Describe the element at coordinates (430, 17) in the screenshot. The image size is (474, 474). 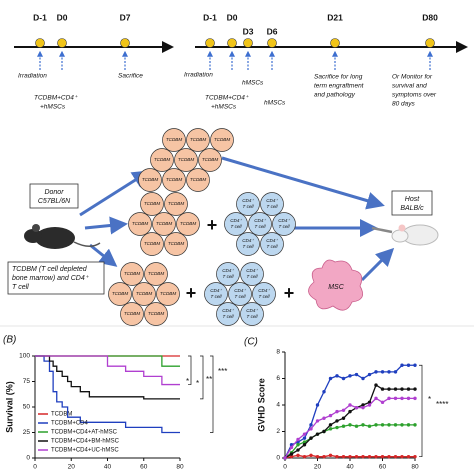
I see `day-label: D80` at that location.